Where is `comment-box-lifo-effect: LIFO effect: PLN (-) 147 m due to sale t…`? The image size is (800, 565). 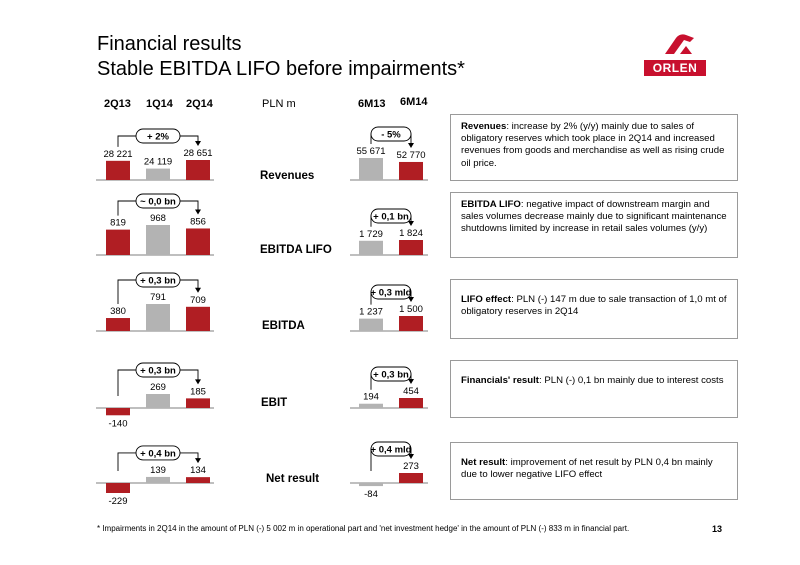 comment-box-lifo-effect: LIFO effect: PLN (-) 147 m due to sale t… is located at coordinates (594, 309).